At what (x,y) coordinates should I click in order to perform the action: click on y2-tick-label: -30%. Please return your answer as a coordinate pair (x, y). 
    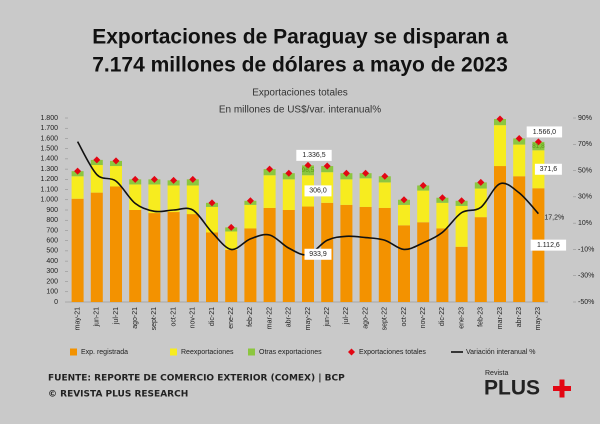
    Looking at the image, I should click on (586, 276).